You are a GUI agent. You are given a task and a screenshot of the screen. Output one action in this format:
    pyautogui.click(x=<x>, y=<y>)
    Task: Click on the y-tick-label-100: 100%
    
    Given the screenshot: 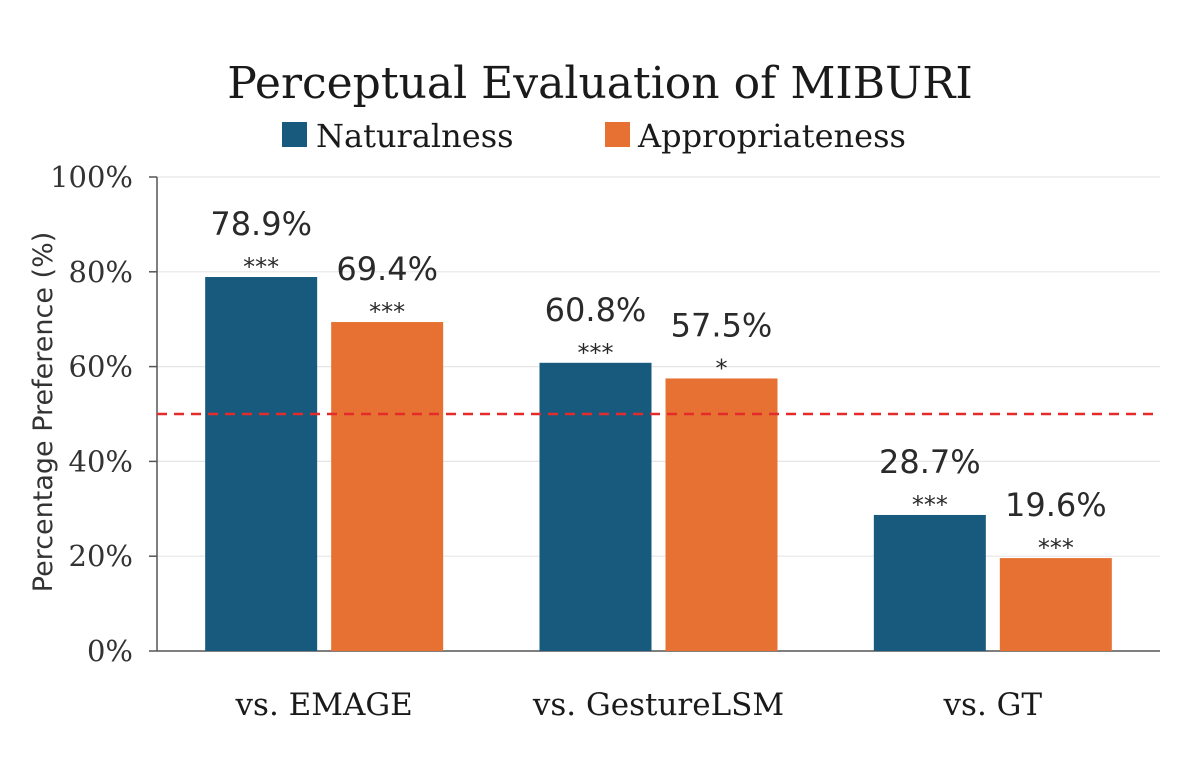 What is the action you would take?
    pyautogui.click(x=91, y=177)
    